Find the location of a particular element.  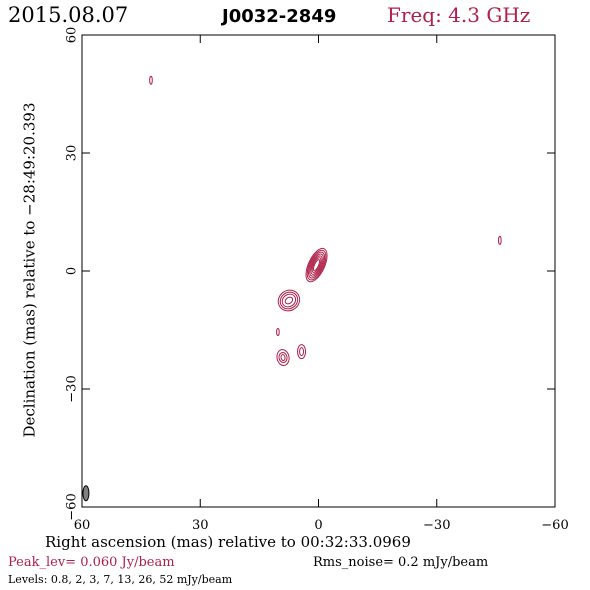

contour-north-blob is located at coordinates (151, 80).